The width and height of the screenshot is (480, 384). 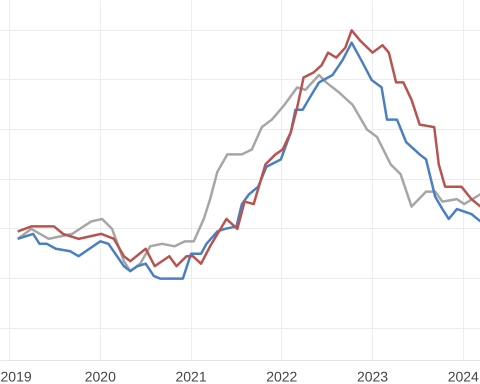 I want to click on x-tick-label: 2023, so click(x=372, y=376).